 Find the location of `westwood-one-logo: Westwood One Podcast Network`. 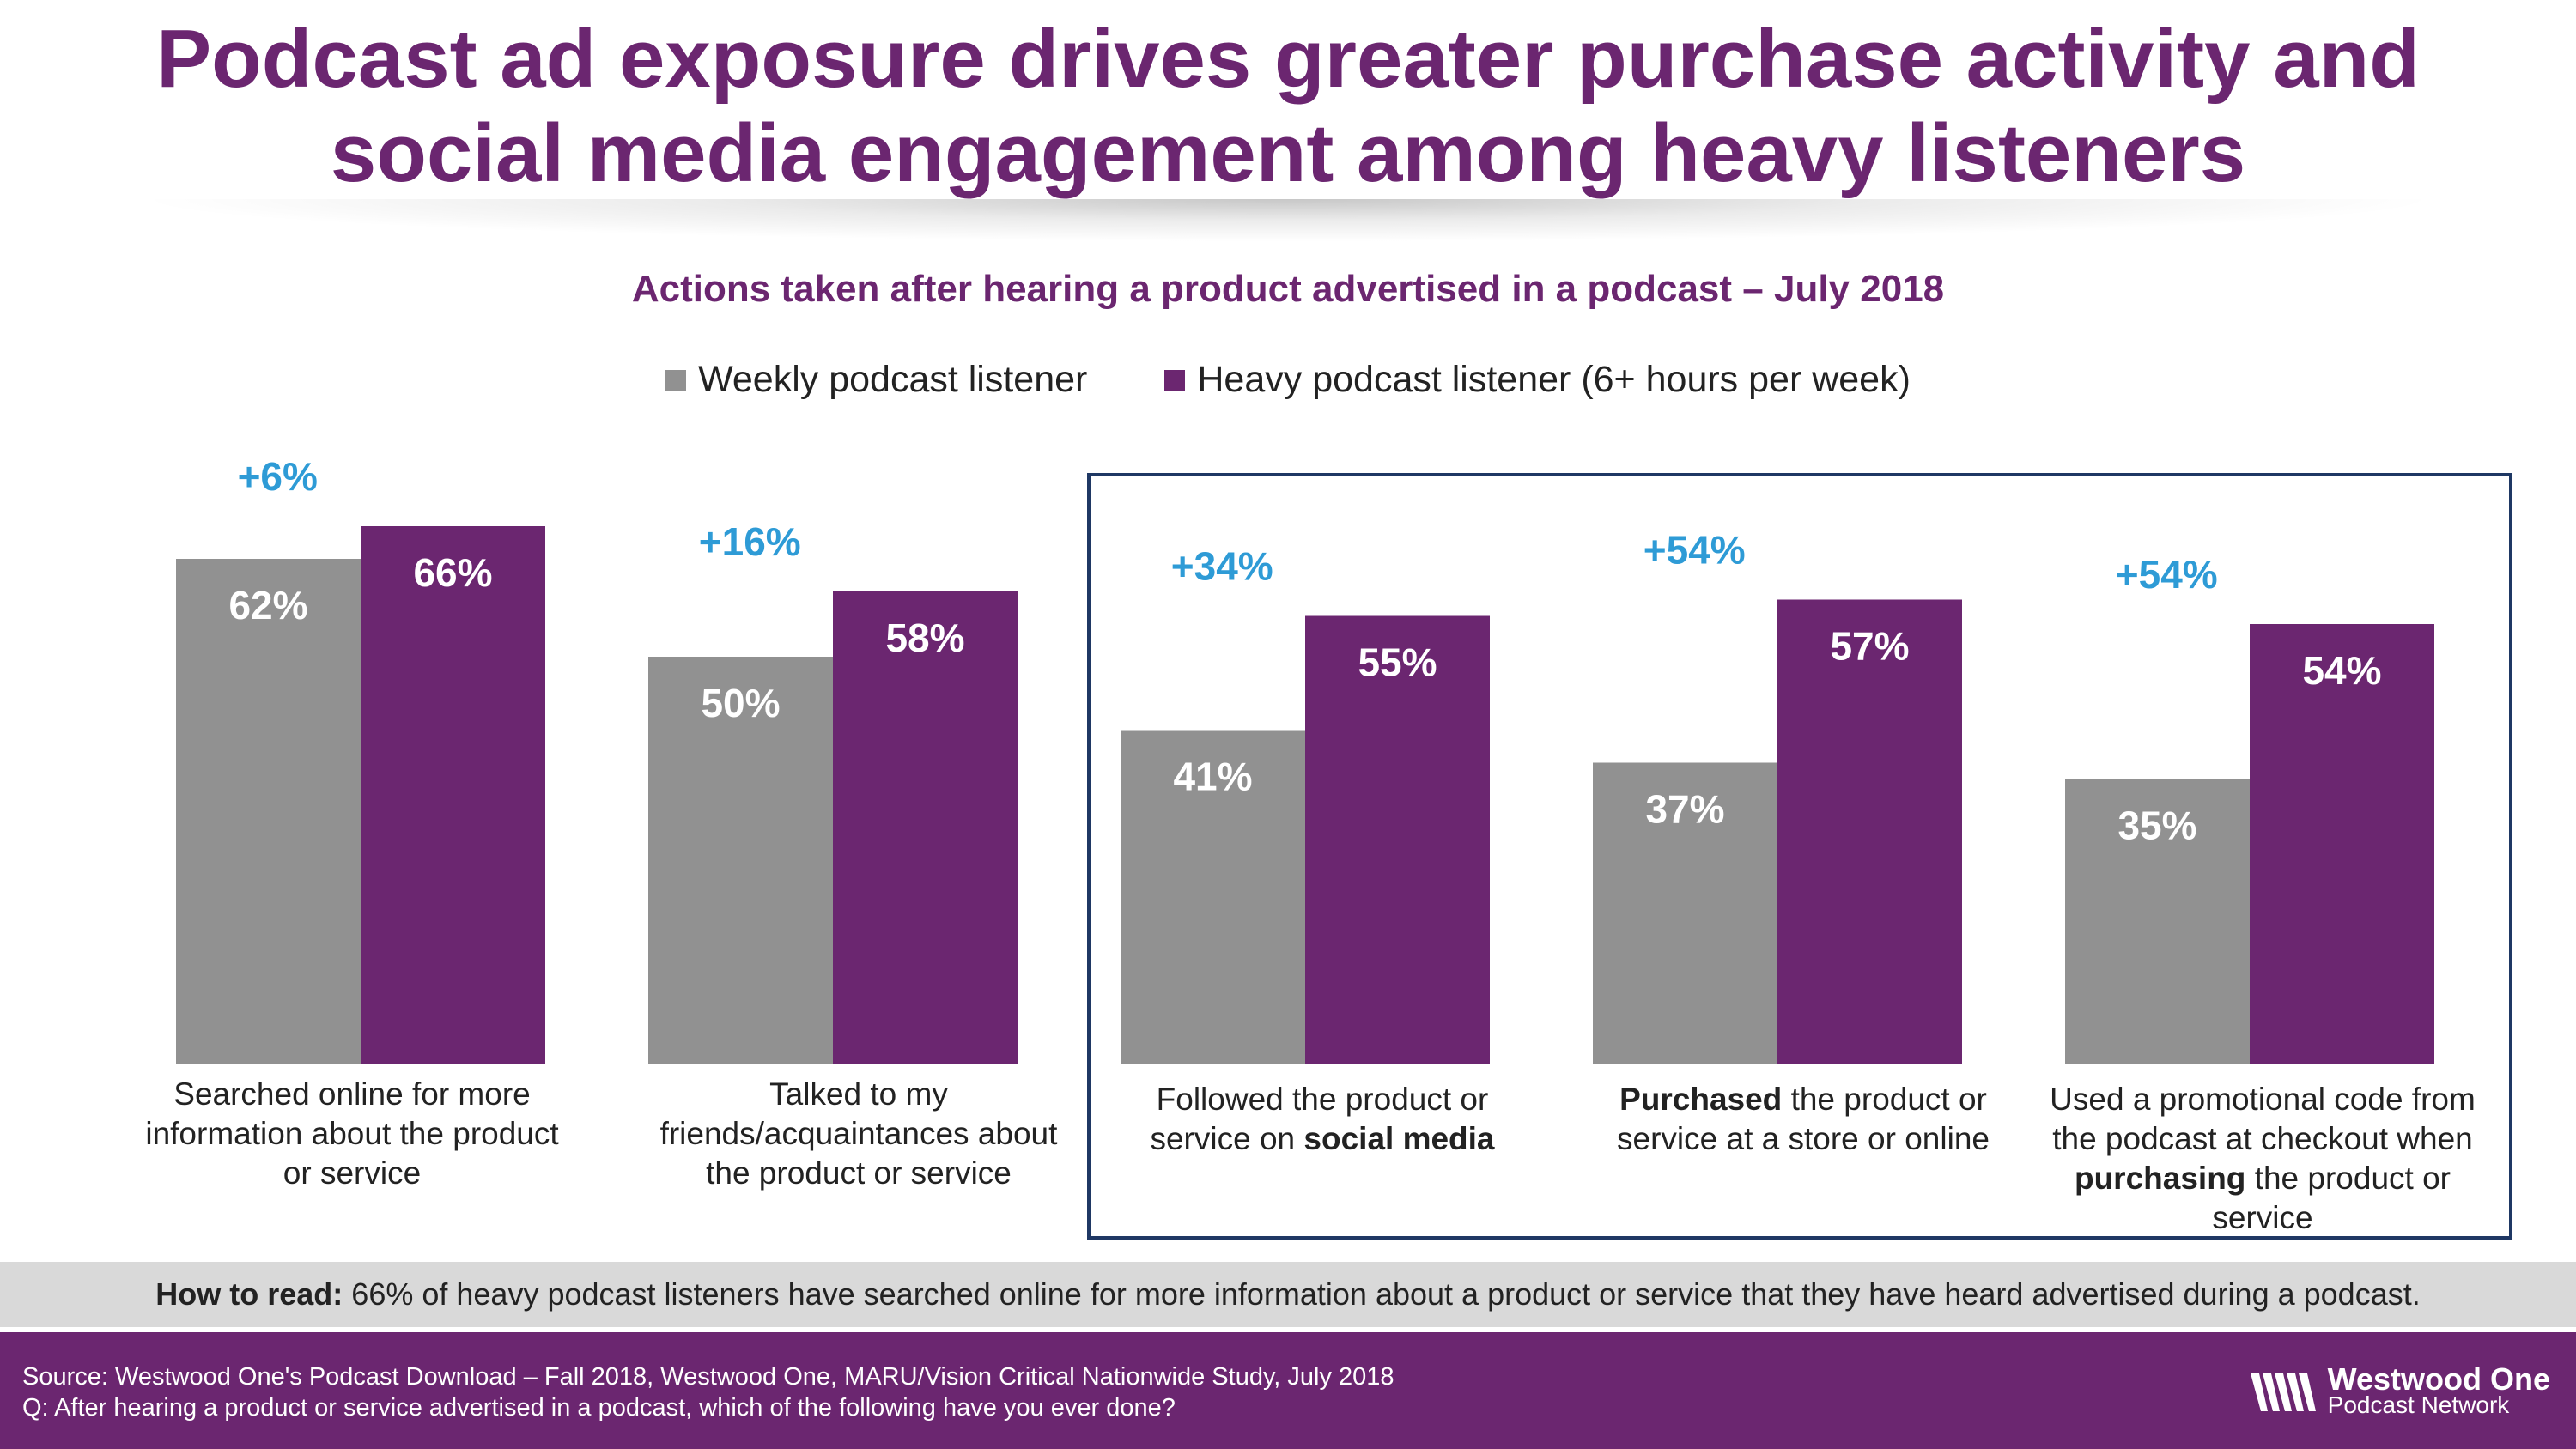

westwood-one-logo: Westwood One Podcast Network is located at coordinates (2399, 1389).